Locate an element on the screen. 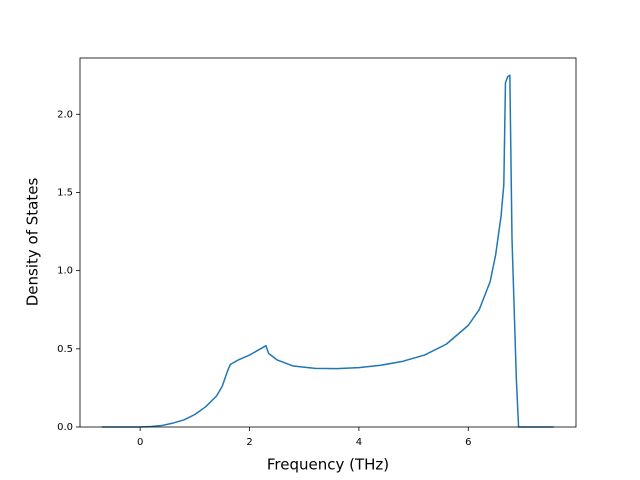 The height and width of the screenshot is (480, 640). x-tick-label: 0 is located at coordinates (140, 442).